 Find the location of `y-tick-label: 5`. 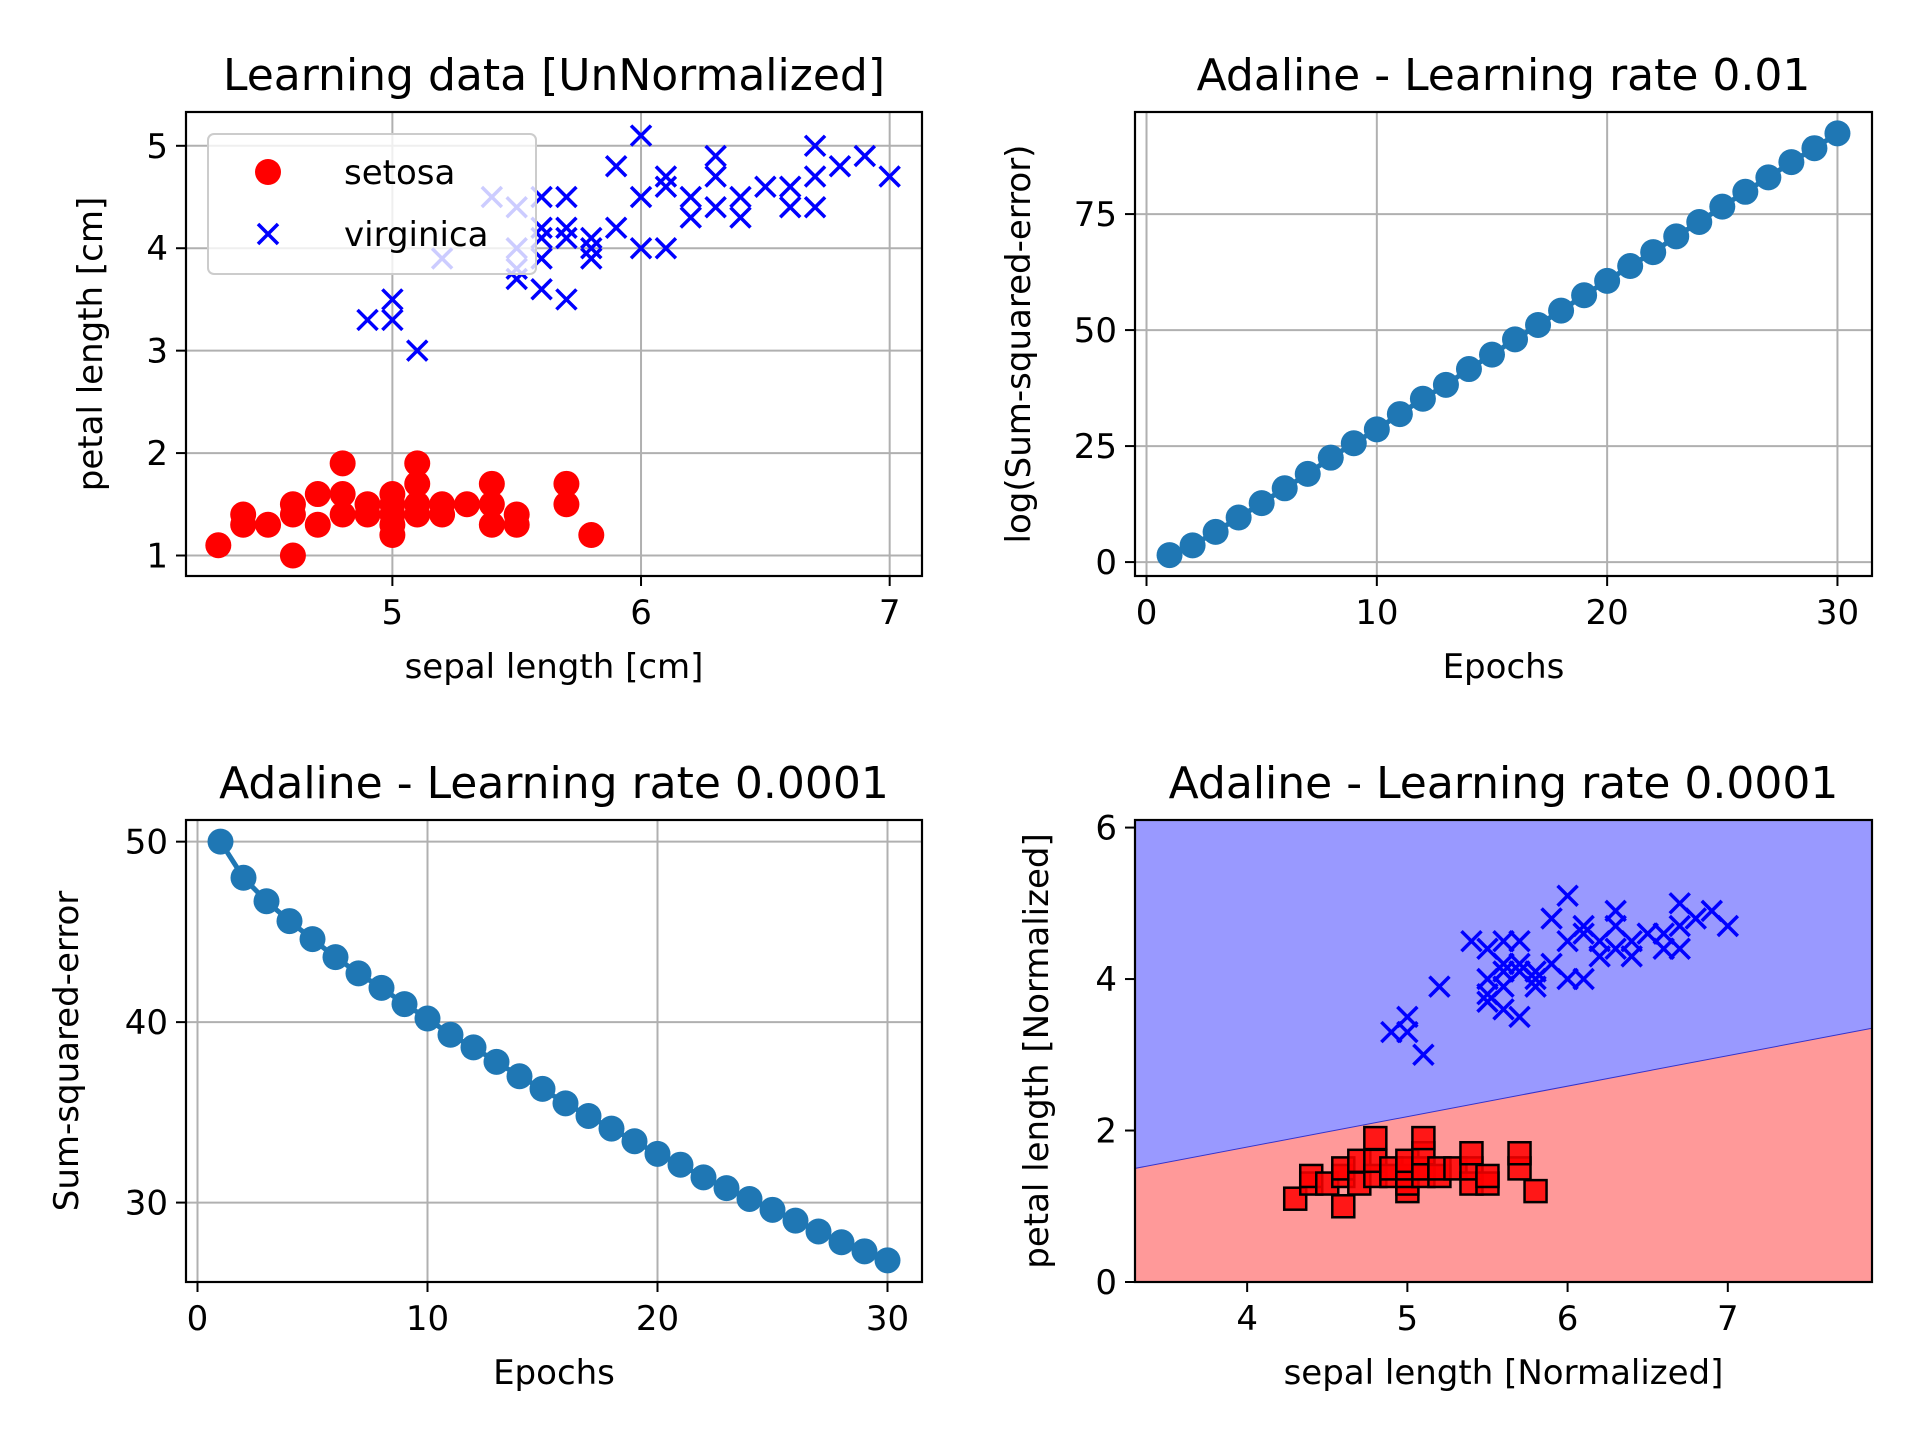

y-tick-label: 5 is located at coordinates (157, 147).